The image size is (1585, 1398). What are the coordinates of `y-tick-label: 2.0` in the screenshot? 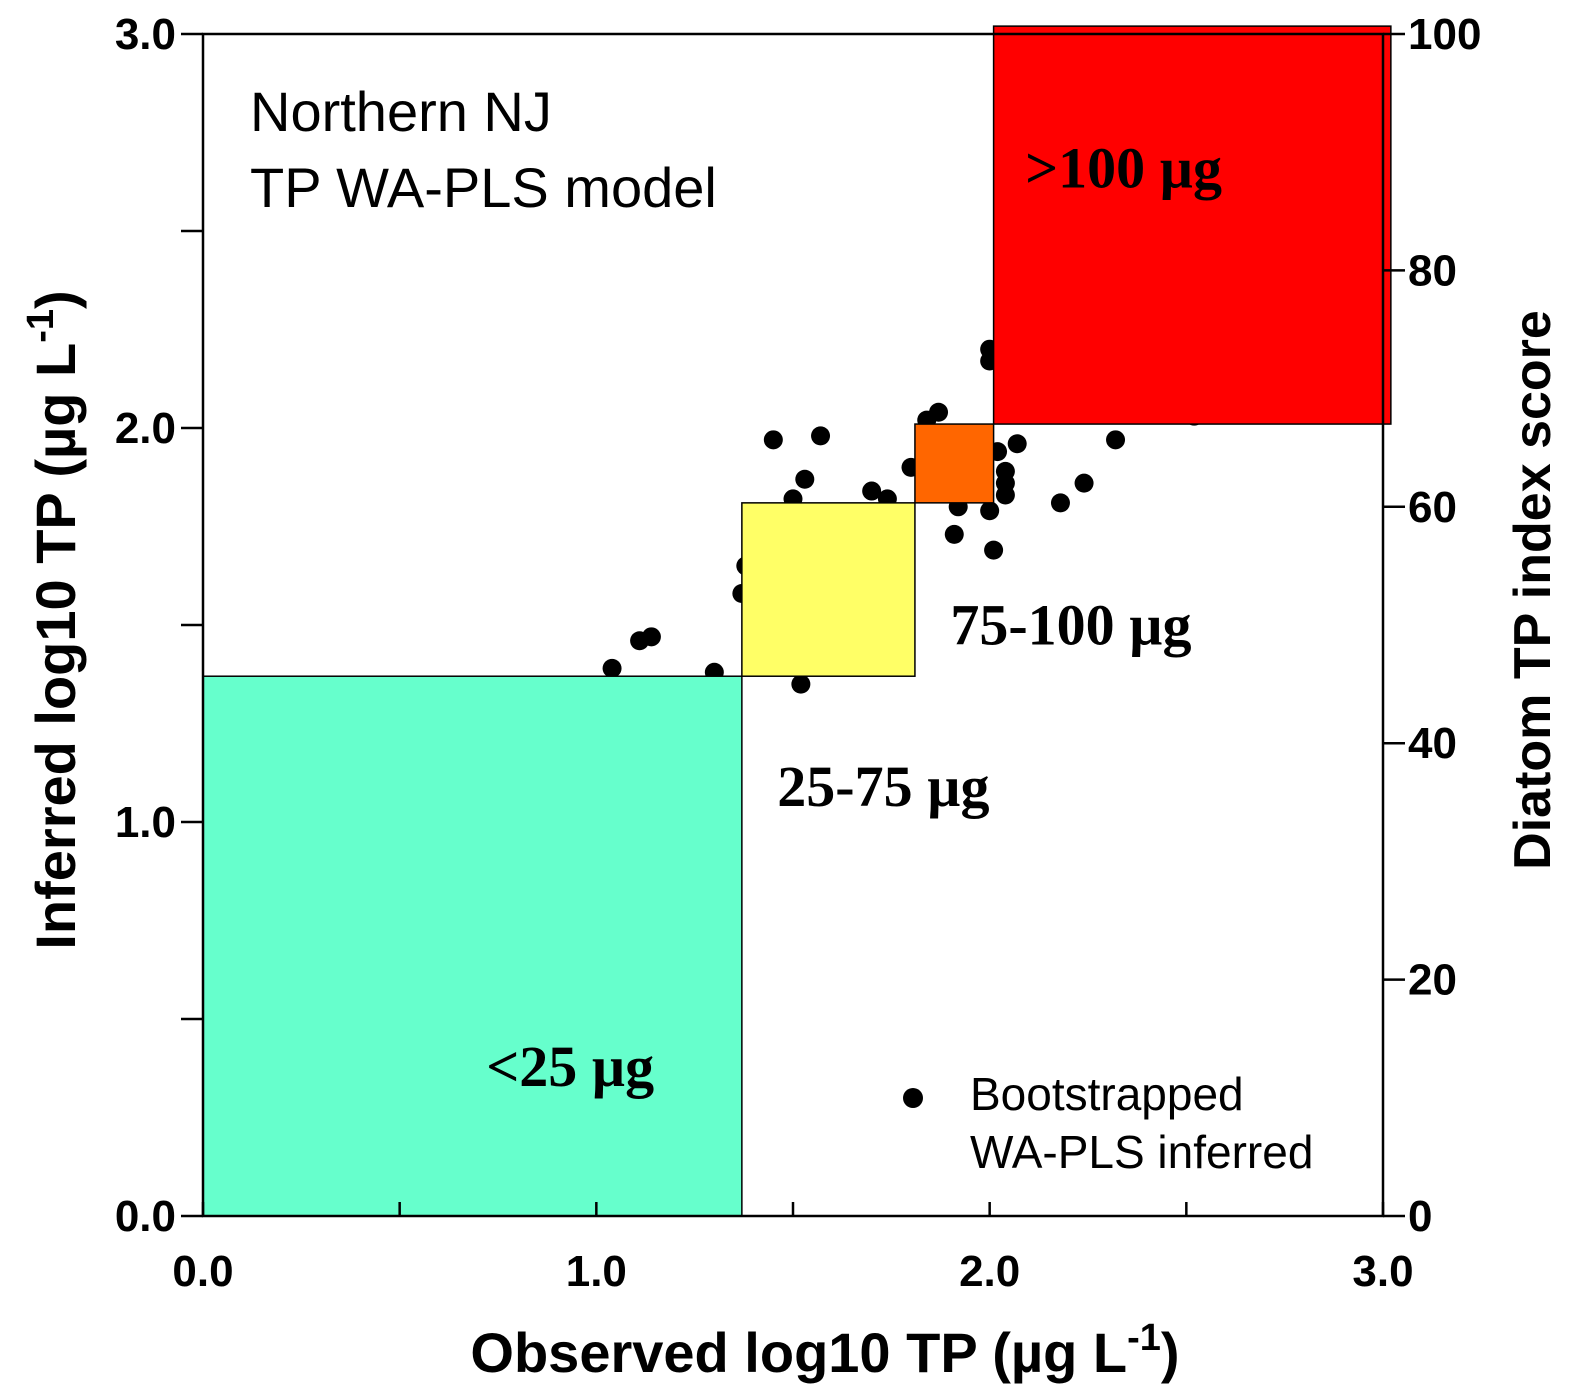 It's located at (145, 428).